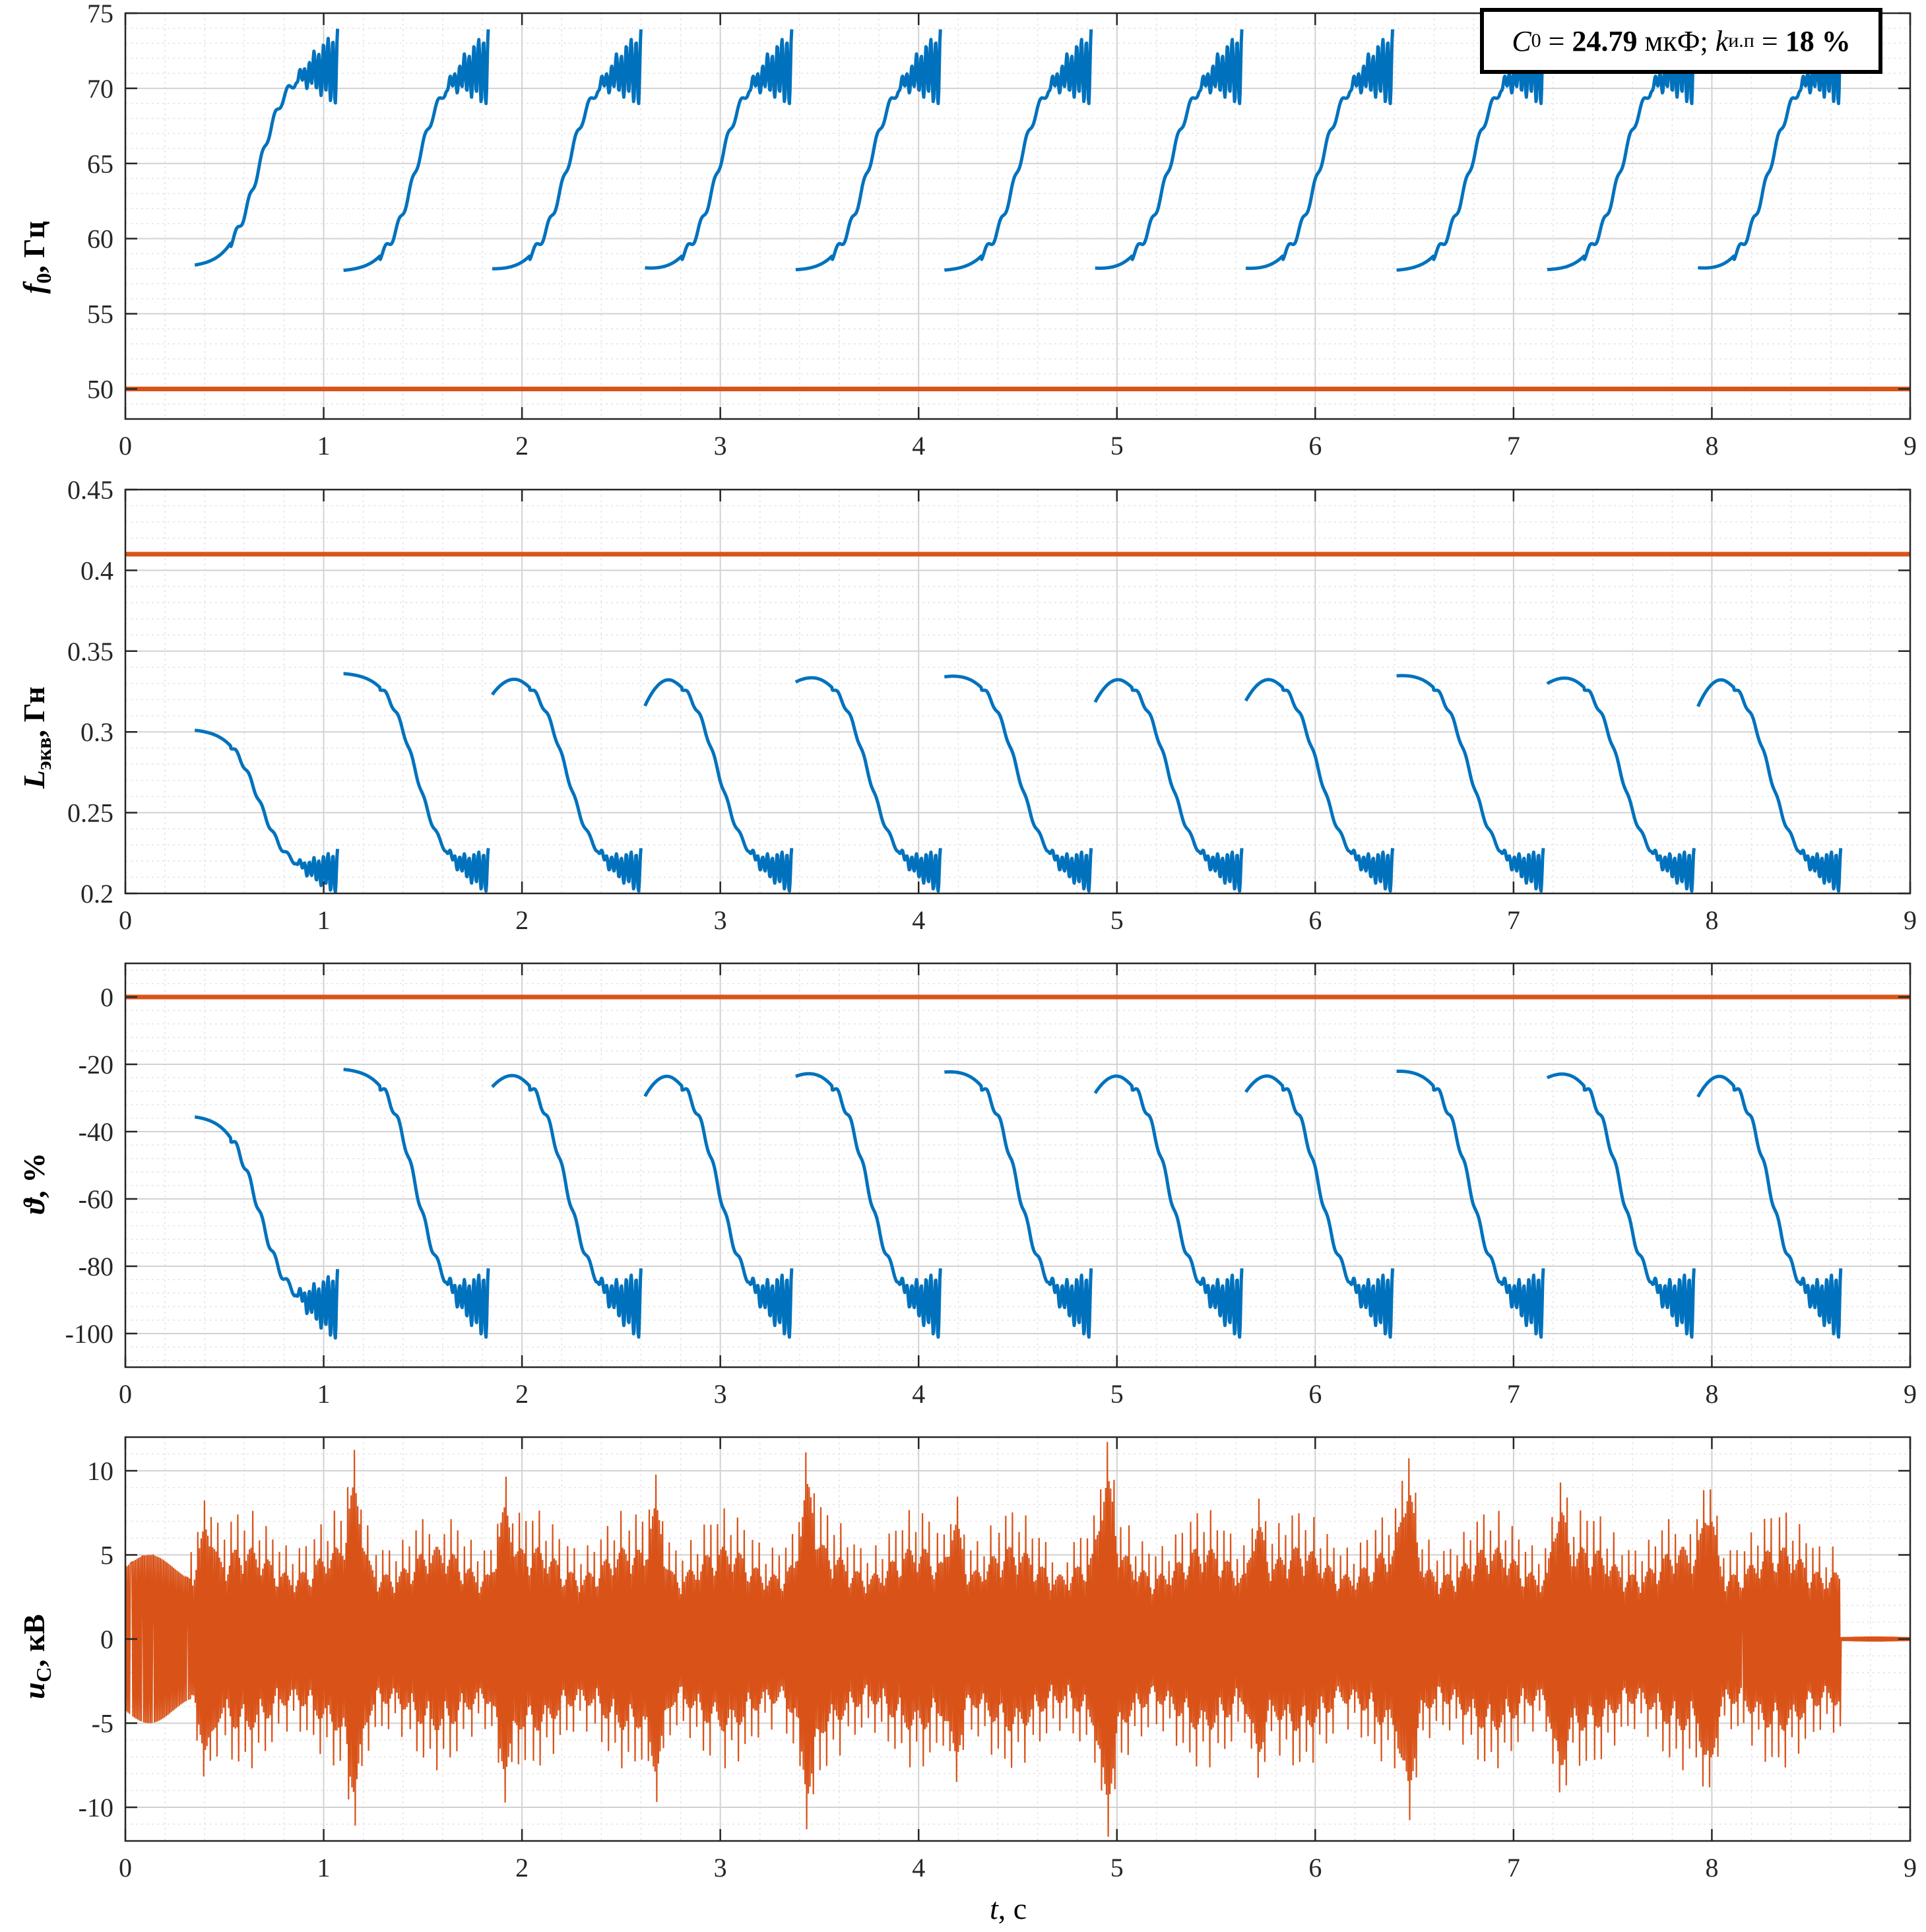 The image size is (1926, 1932). What do you see at coordinates (33, 1175) in the screenshot?
I see `ylabel-detuning-unit: , %` at bounding box center [33, 1175].